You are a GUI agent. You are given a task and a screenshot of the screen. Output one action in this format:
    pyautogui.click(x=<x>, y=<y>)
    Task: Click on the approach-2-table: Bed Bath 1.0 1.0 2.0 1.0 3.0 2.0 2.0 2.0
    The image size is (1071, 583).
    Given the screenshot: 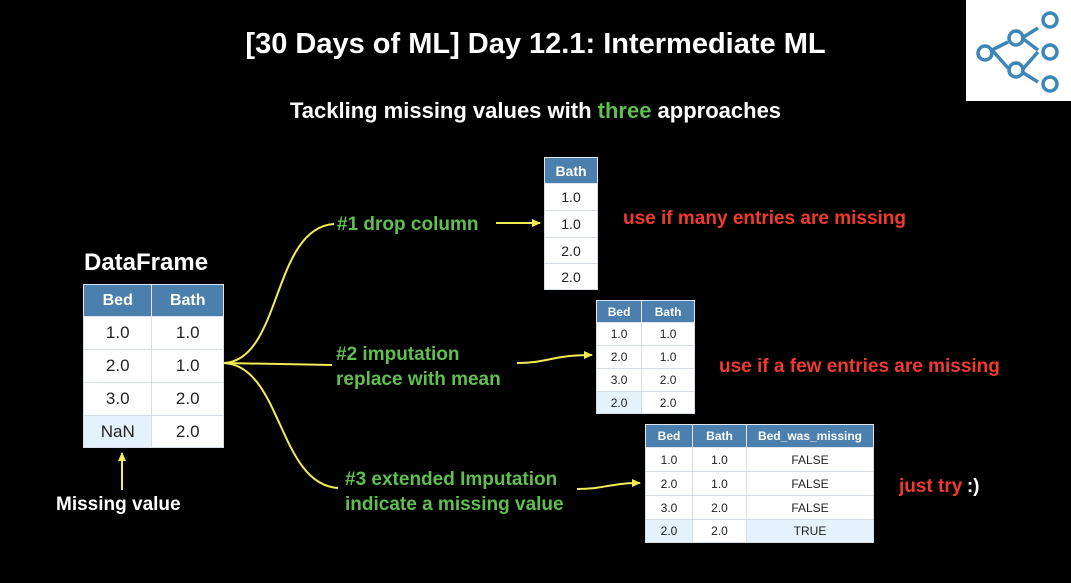 What is the action you would take?
    pyautogui.click(x=645, y=357)
    